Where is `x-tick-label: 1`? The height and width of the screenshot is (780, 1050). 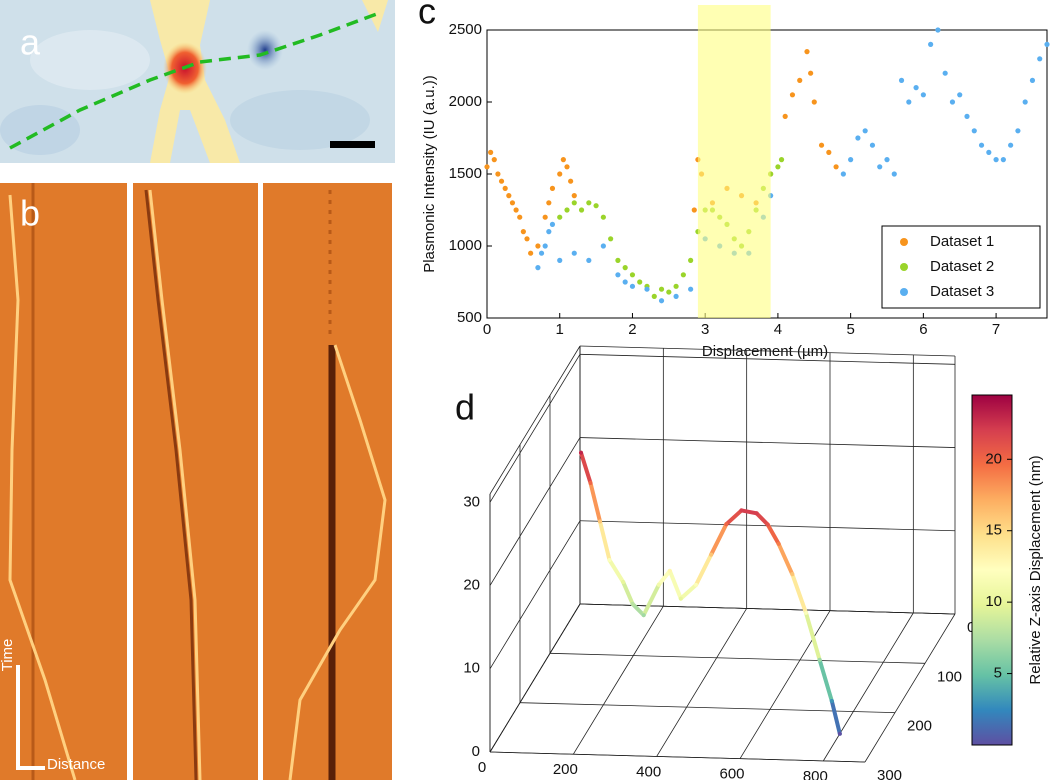
x-tick-label: 1 is located at coordinates (560, 329).